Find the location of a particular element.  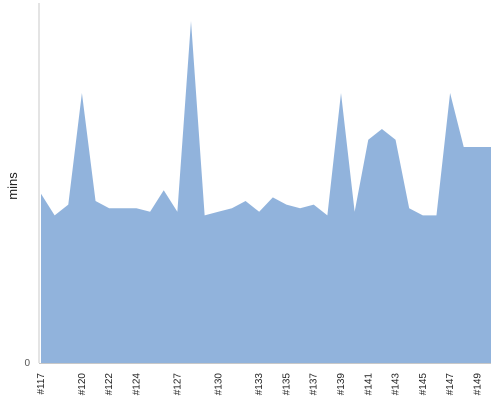

x-tick-label: #120 is located at coordinates (82, 384).